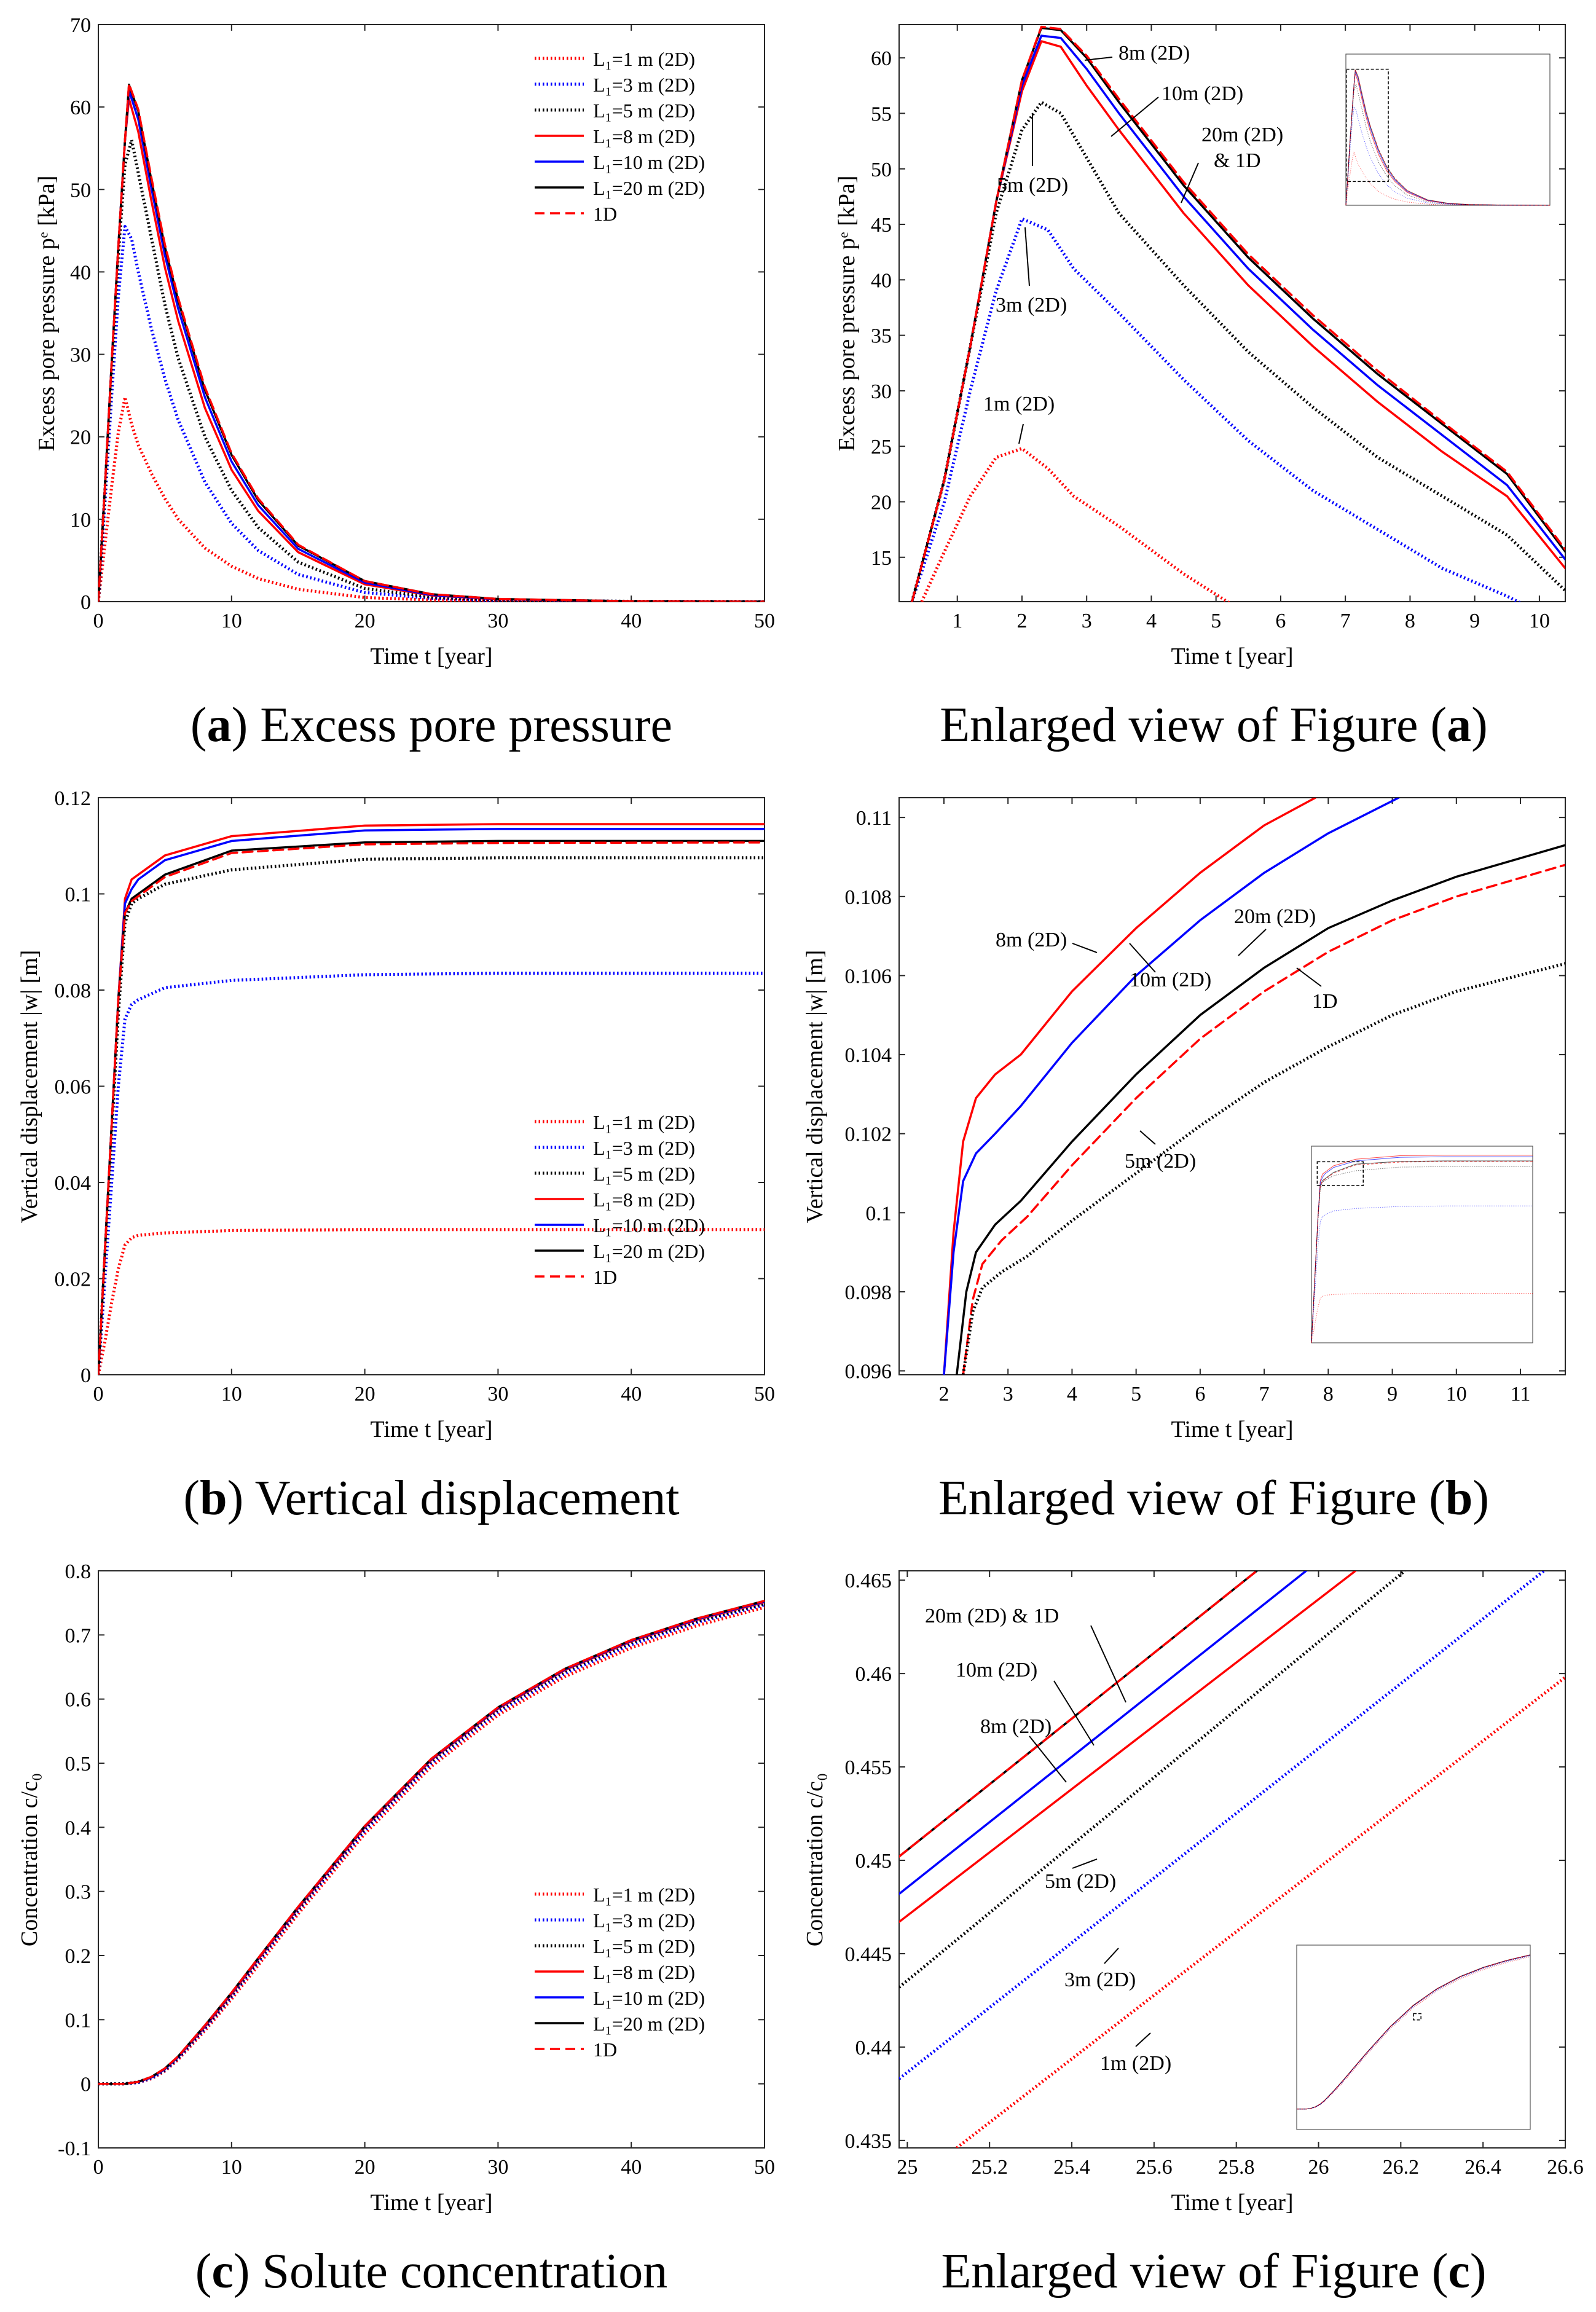 This screenshot has width=1596, height=2312. What do you see at coordinates (1328, 1395) in the screenshot?
I see `xtick-label: 8` at bounding box center [1328, 1395].